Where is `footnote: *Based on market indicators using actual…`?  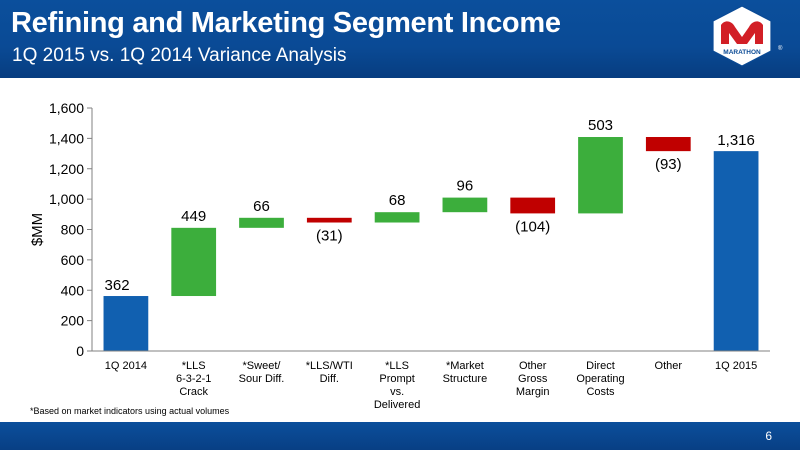
footnote: *Based on market indicators using actual… is located at coordinates (130, 411).